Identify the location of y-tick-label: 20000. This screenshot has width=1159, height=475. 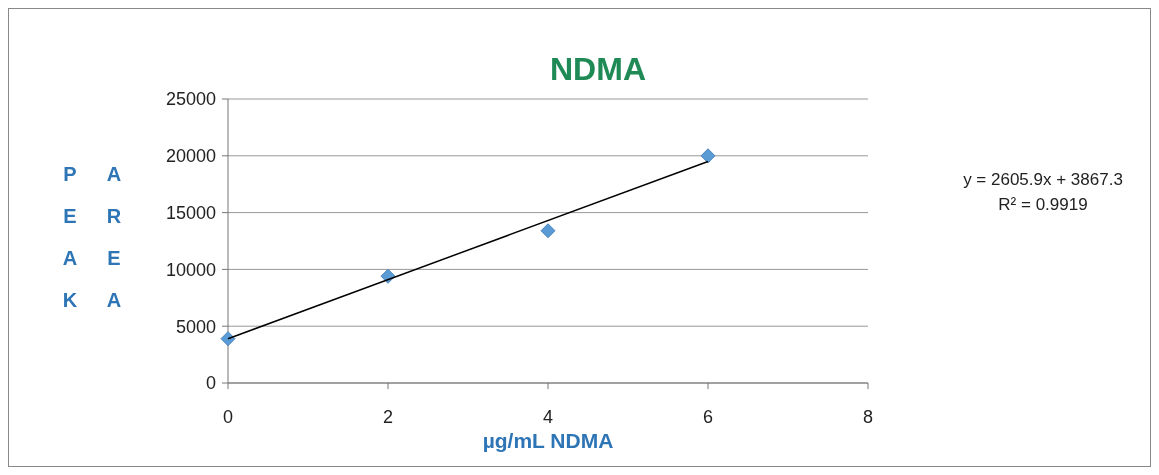
(190, 156).